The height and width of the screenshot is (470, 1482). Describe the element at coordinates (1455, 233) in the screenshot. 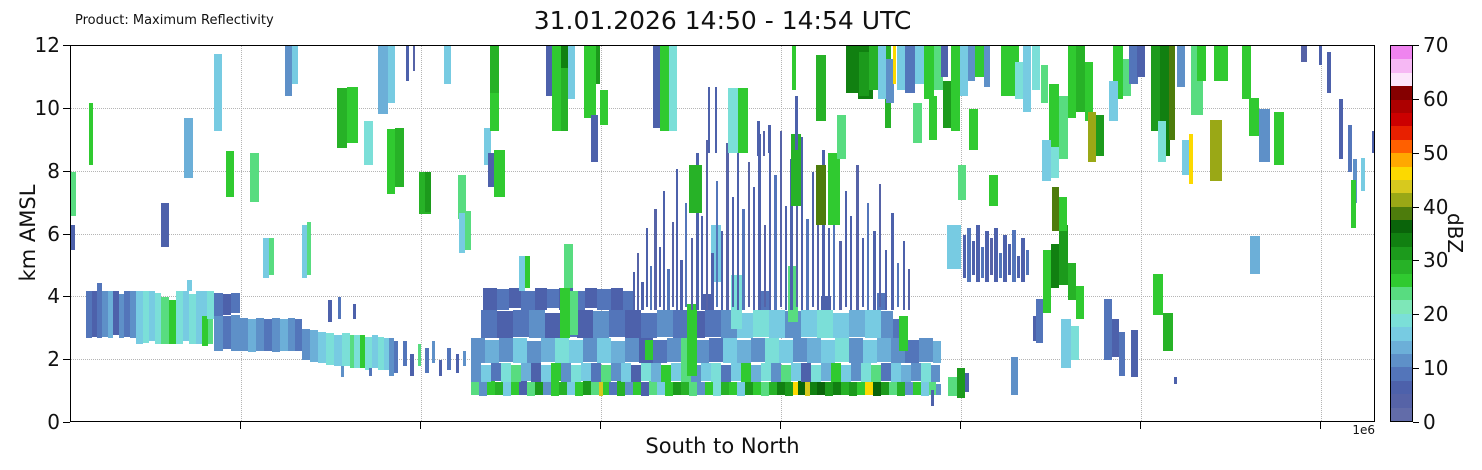

I see `colorbar-label: dBZ` at that location.